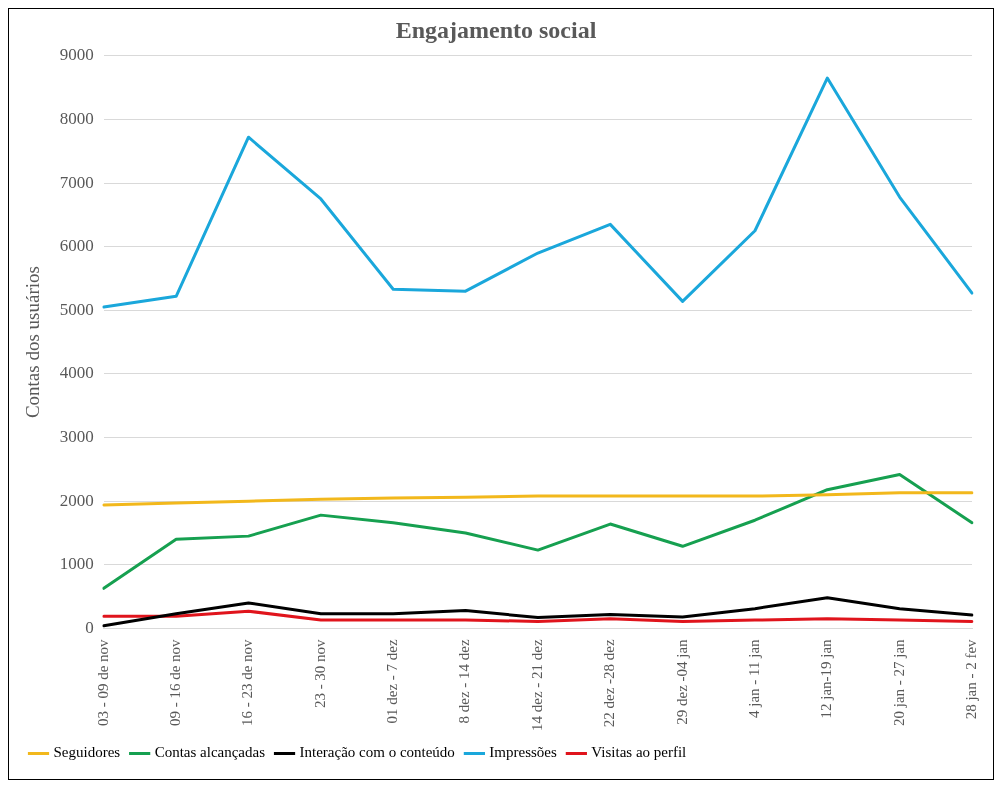  I want to click on y-tick-label: 1000, so click(76, 564).